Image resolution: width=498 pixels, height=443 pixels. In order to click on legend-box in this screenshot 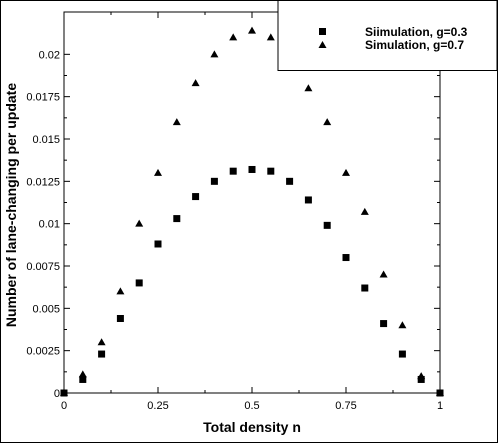, I will do `click(387, 35)`.